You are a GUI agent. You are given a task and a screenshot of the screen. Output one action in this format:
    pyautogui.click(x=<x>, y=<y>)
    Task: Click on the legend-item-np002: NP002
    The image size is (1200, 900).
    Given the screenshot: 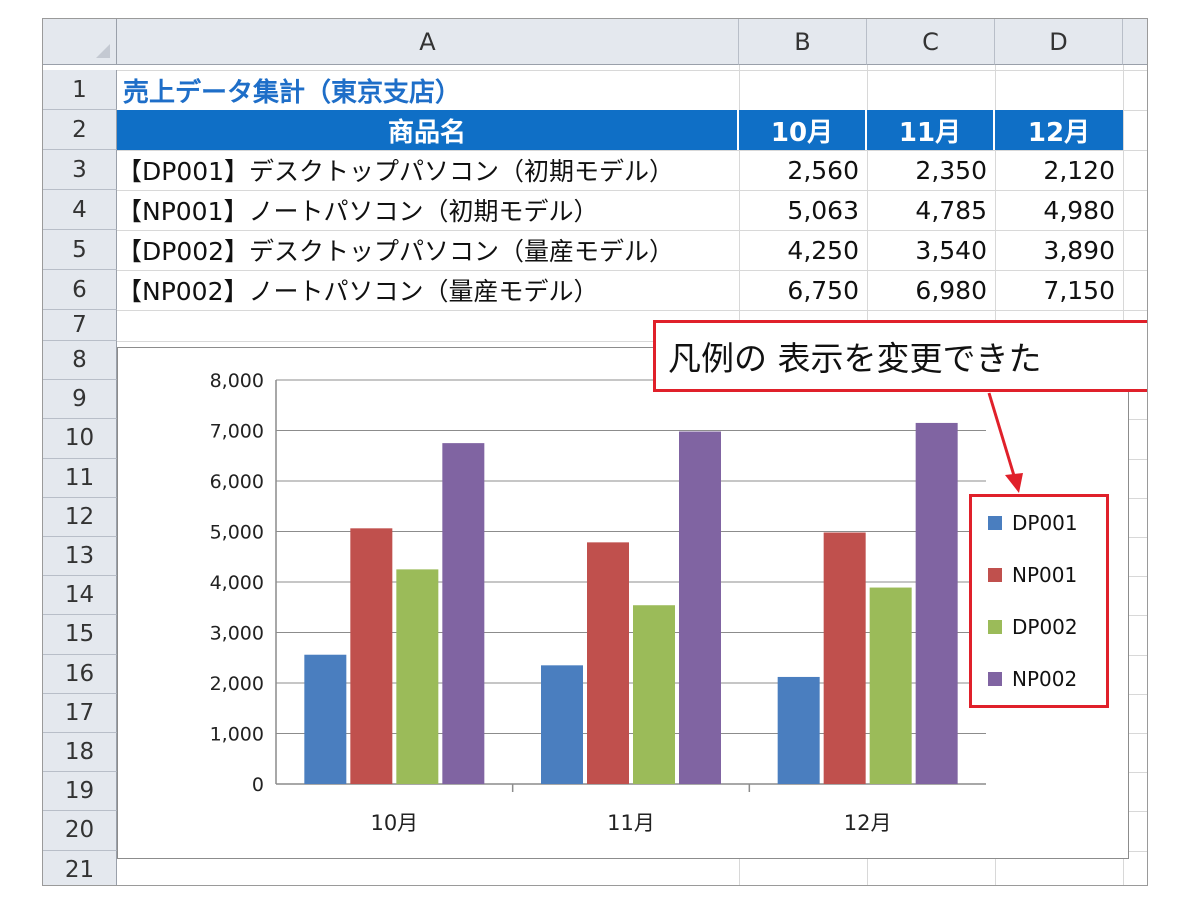 What is the action you would take?
    pyautogui.click(x=1032, y=679)
    